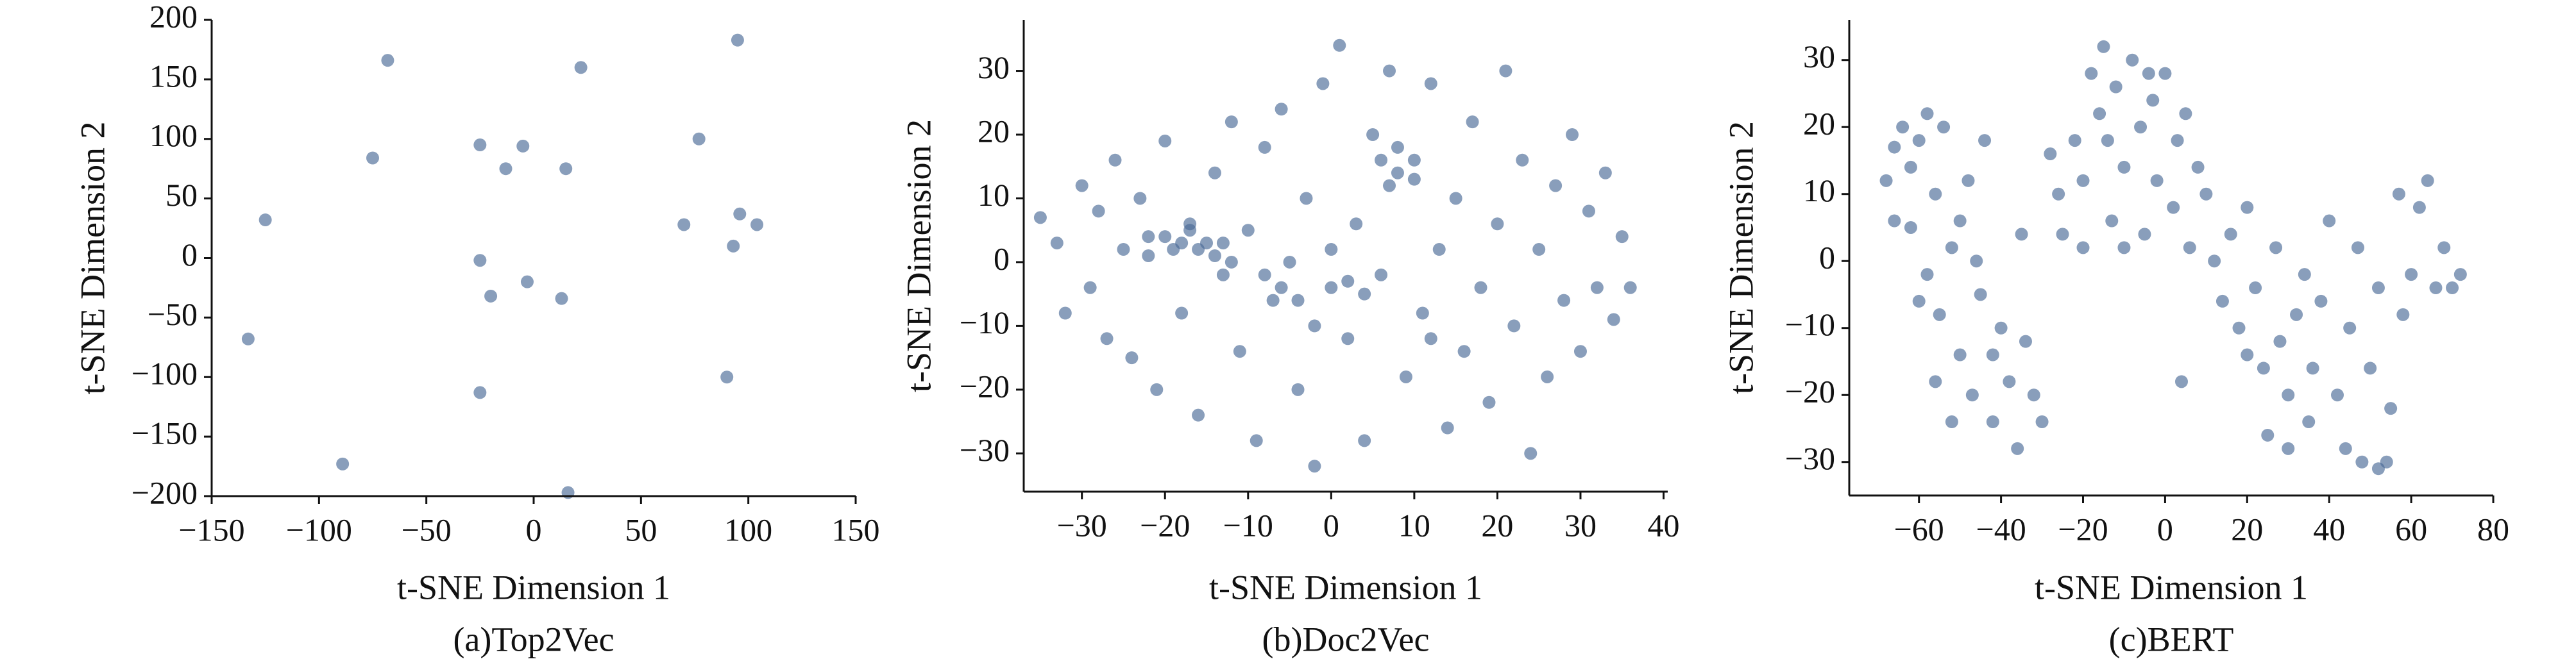 The width and height of the screenshot is (2576, 666). I want to click on x-tick-label: −20, so click(1165, 525).